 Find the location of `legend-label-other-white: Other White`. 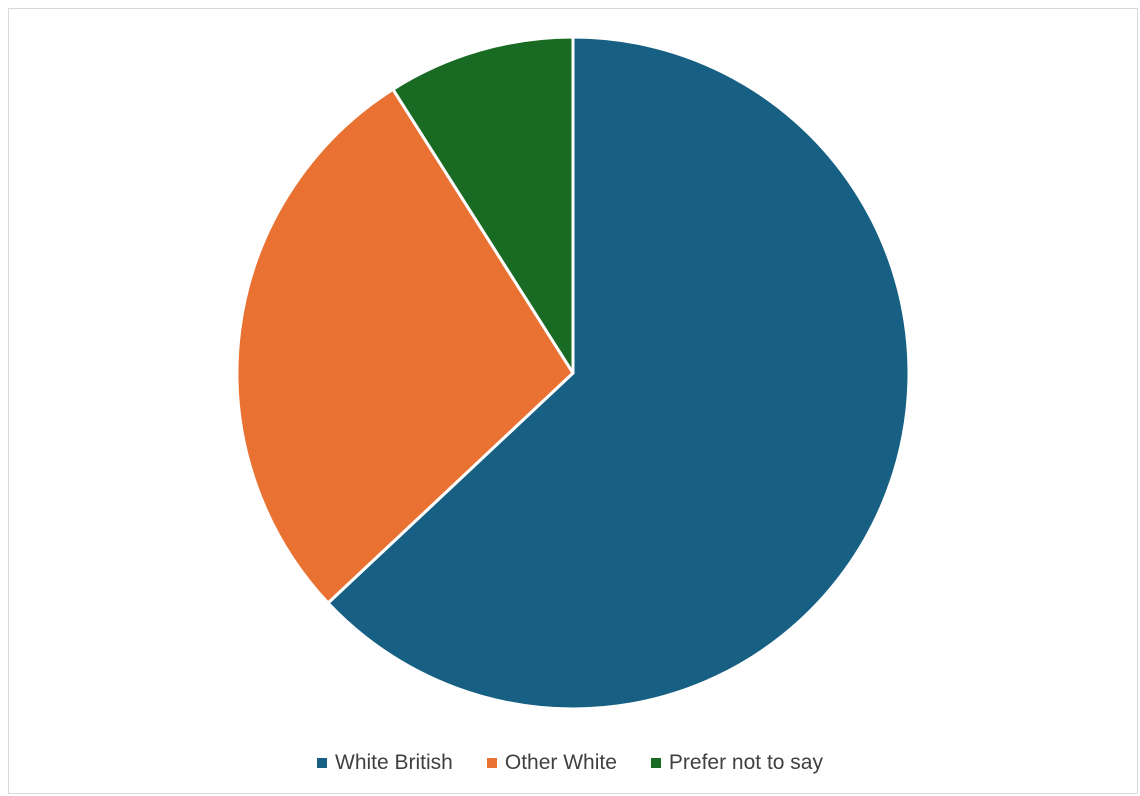

legend-label-other-white: Other White is located at coordinates (560, 762).